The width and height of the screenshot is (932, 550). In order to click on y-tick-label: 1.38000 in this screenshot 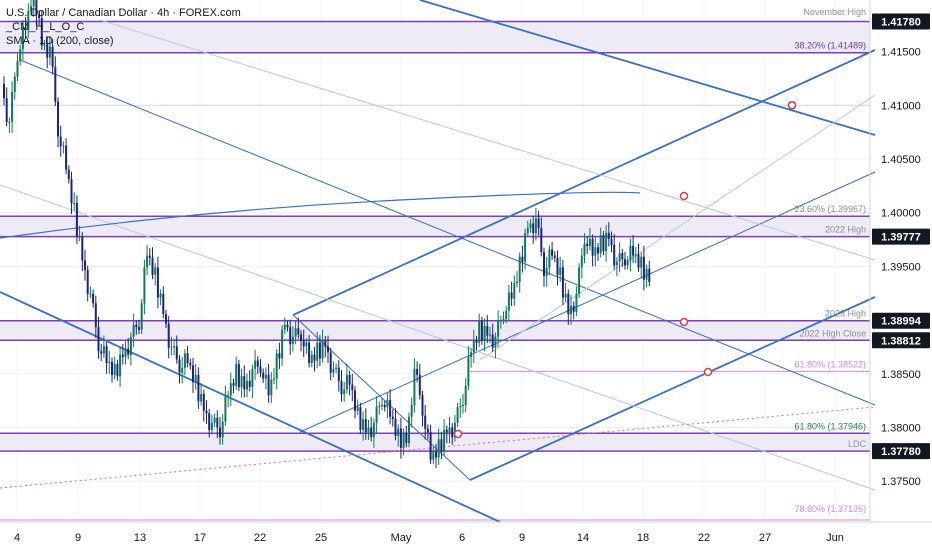, I will do `click(901, 428)`.